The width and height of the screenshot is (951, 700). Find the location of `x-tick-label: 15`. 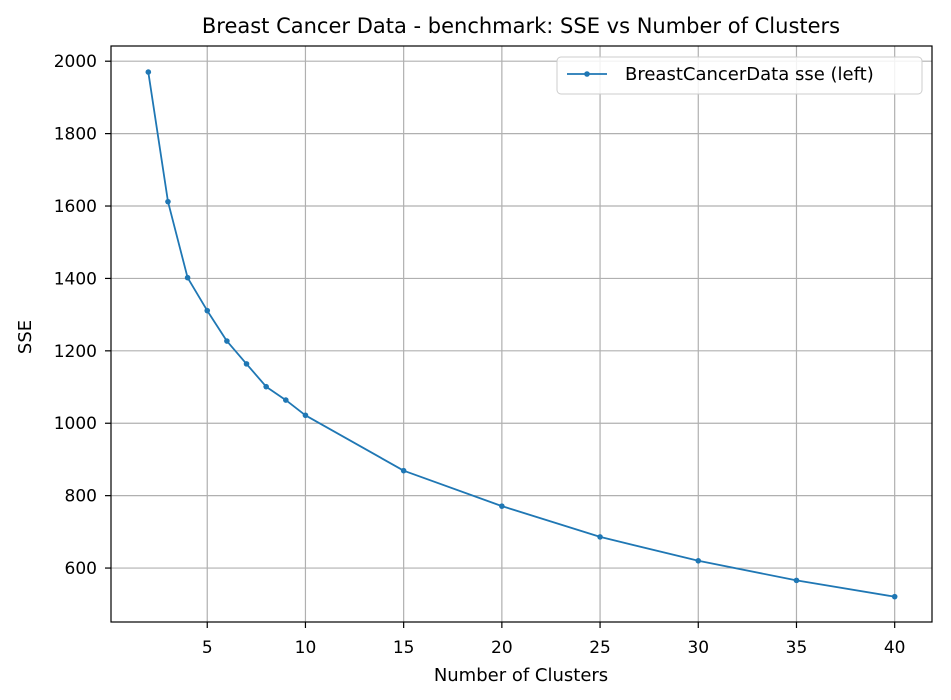

x-tick-label: 15 is located at coordinates (404, 648).